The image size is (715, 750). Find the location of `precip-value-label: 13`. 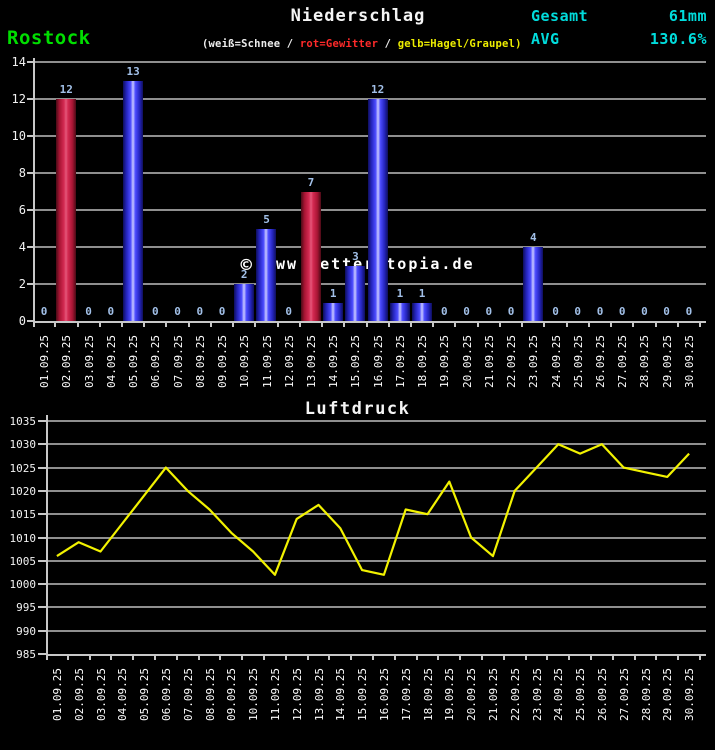

precip-value-label: 13 is located at coordinates (133, 71).